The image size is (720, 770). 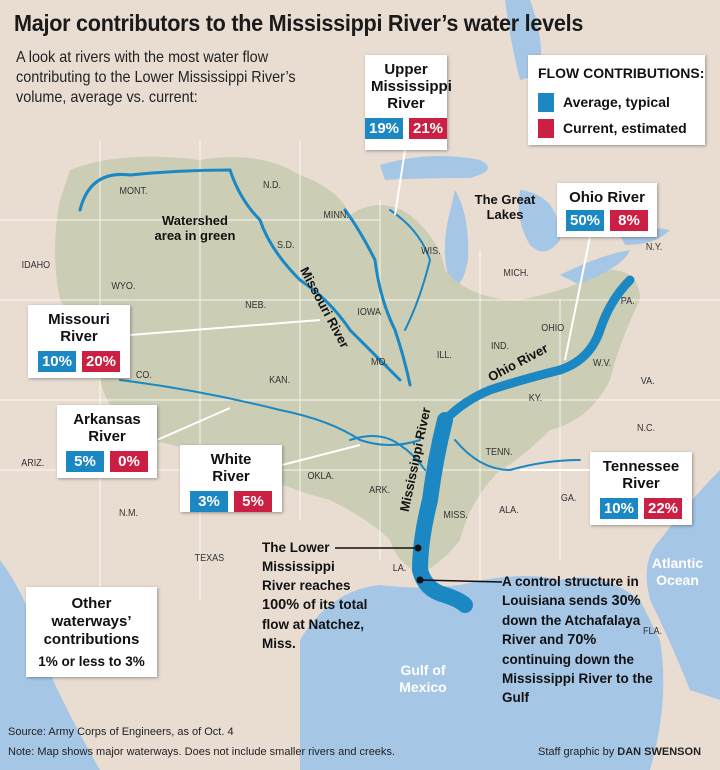 I want to click on river-name: Missouri River, so click(x=79, y=328).